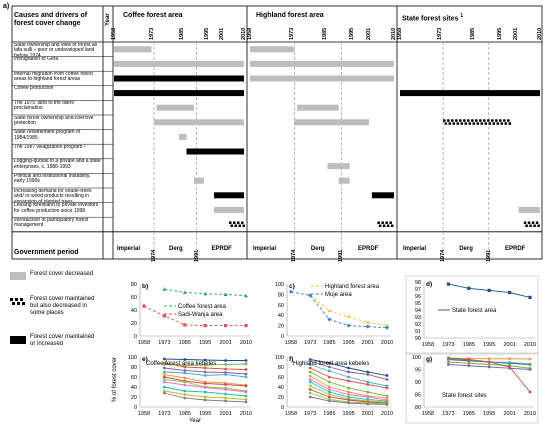 This screenshot has height=430, width=550. I want to click on y-tick-label: 40, so click(281, 388).